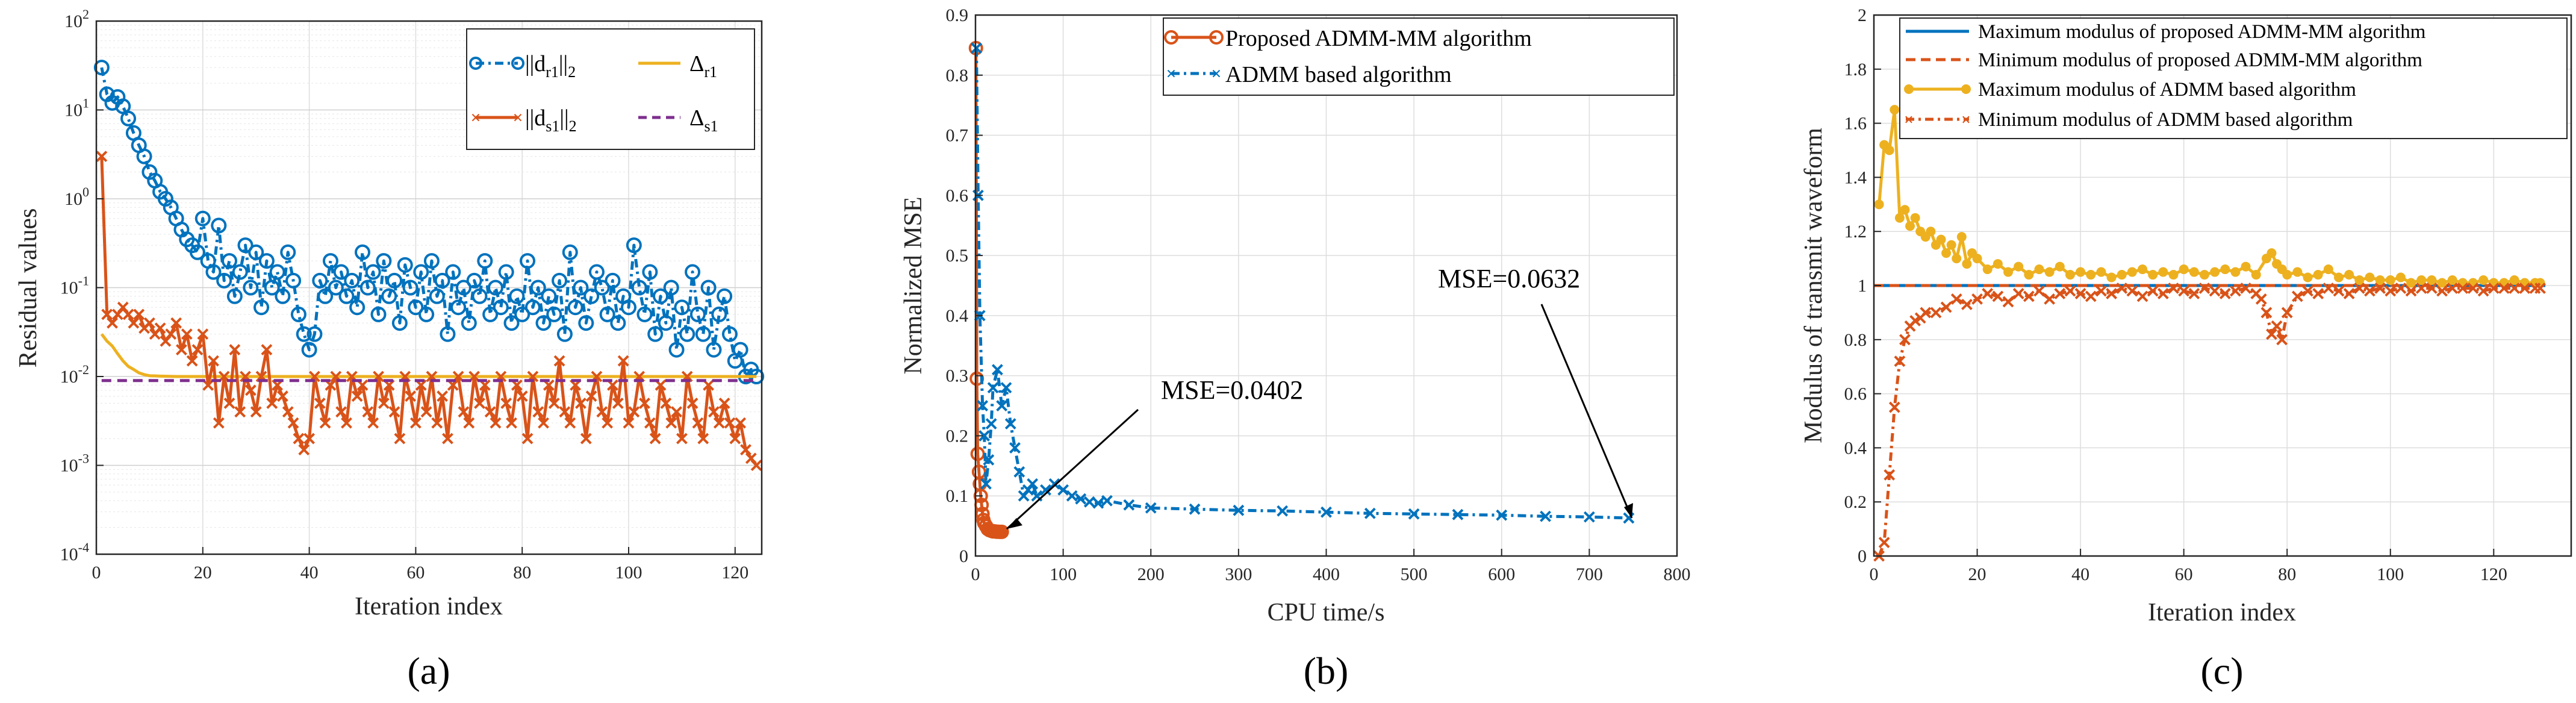  Describe the element at coordinates (2130, 90) in the screenshot. I see `legend-item-max-admm: Maximum modulus of ADMM based algorithm` at that location.